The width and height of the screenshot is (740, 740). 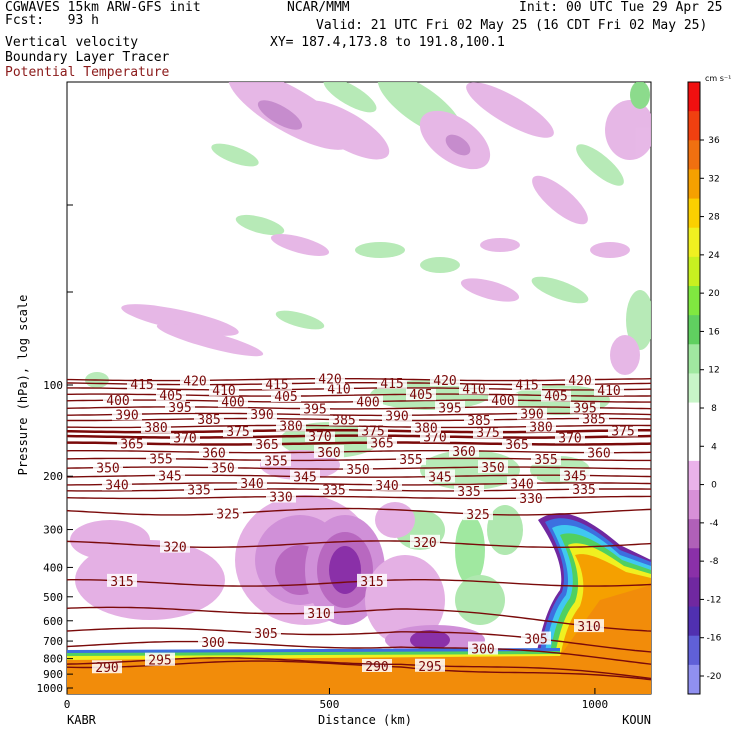 I want to click on theta-label-315: 315, so click(x=121, y=582).